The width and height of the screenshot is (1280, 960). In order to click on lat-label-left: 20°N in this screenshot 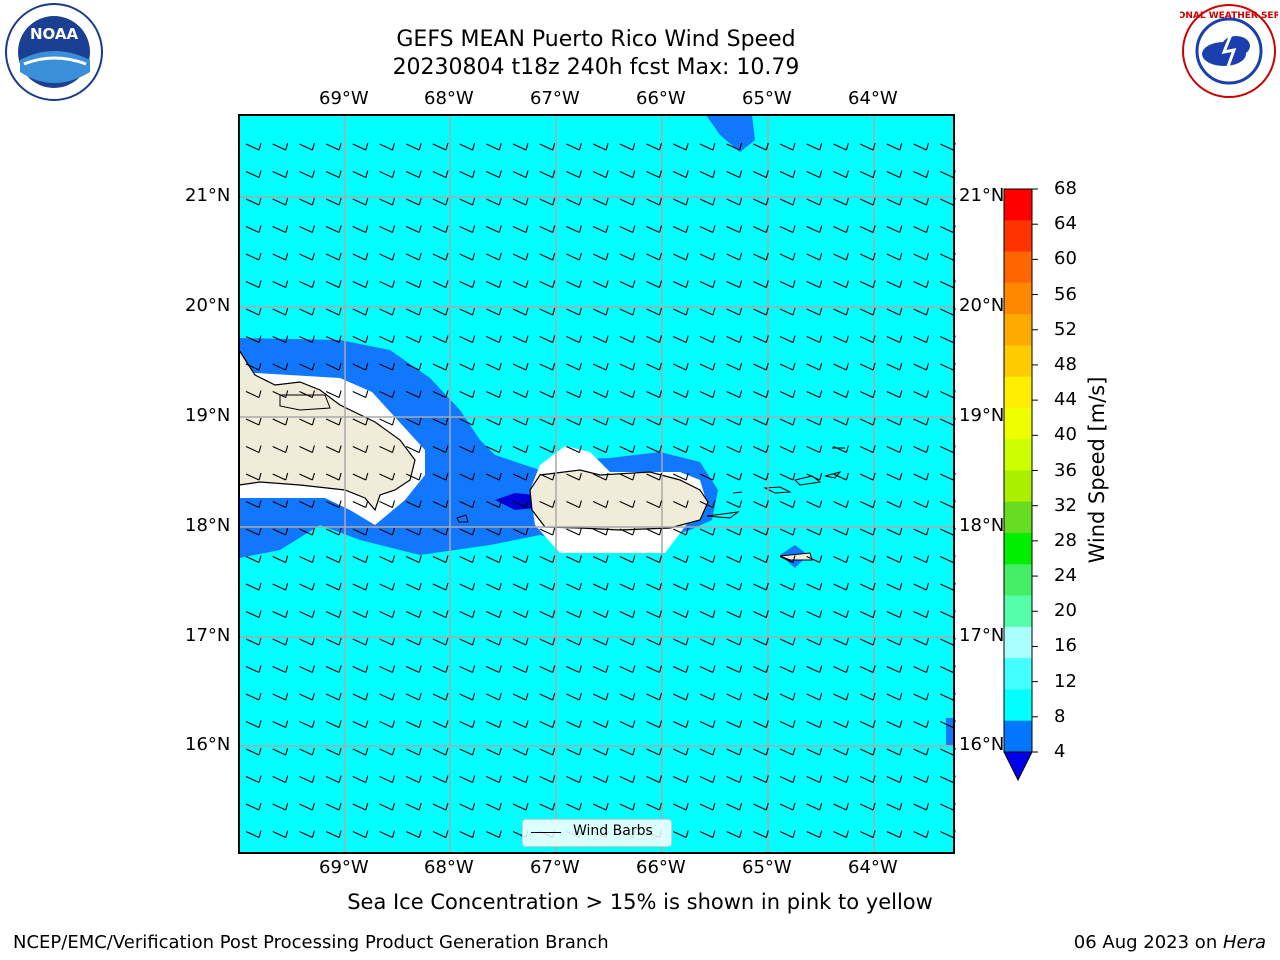, I will do `click(208, 305)`.